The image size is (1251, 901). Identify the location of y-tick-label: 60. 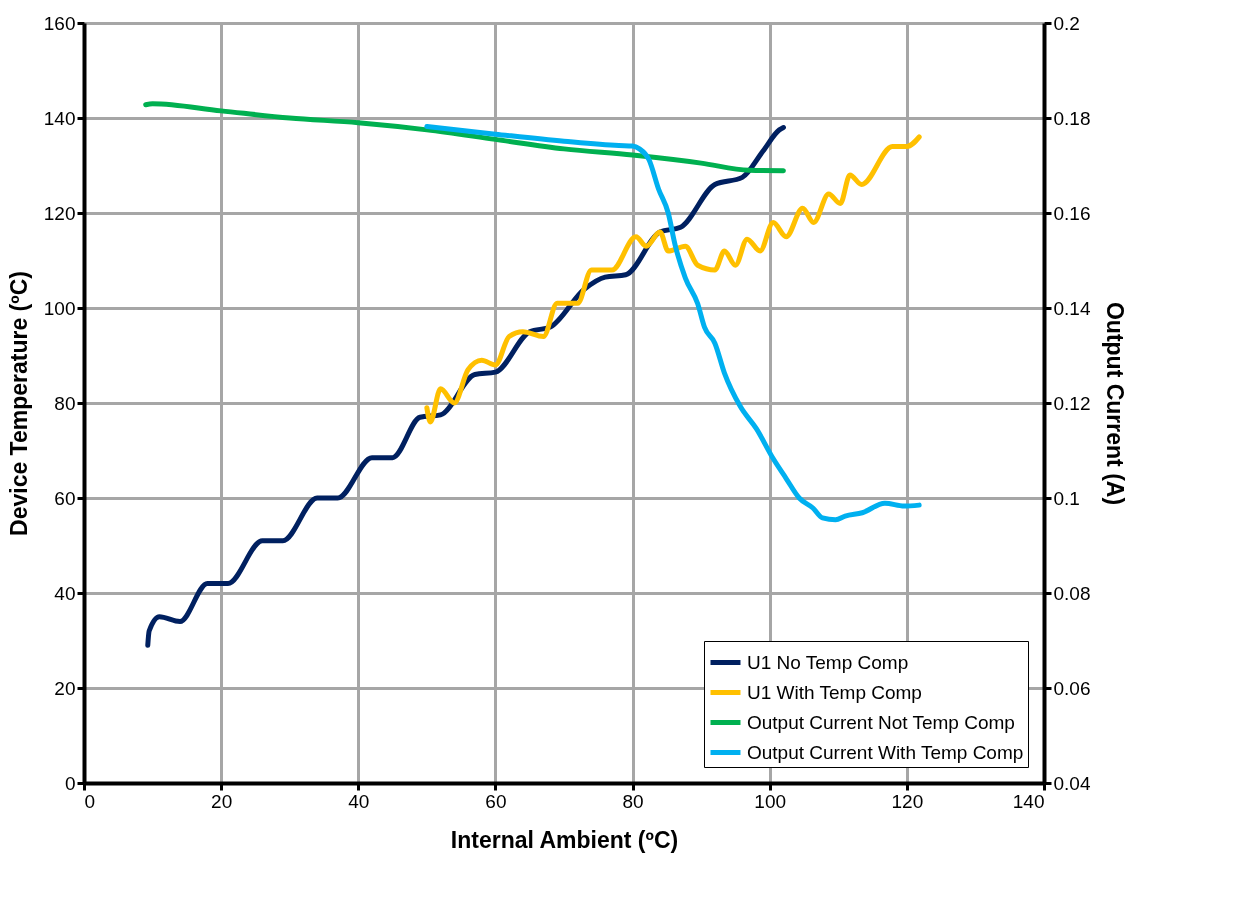
(65, 498).